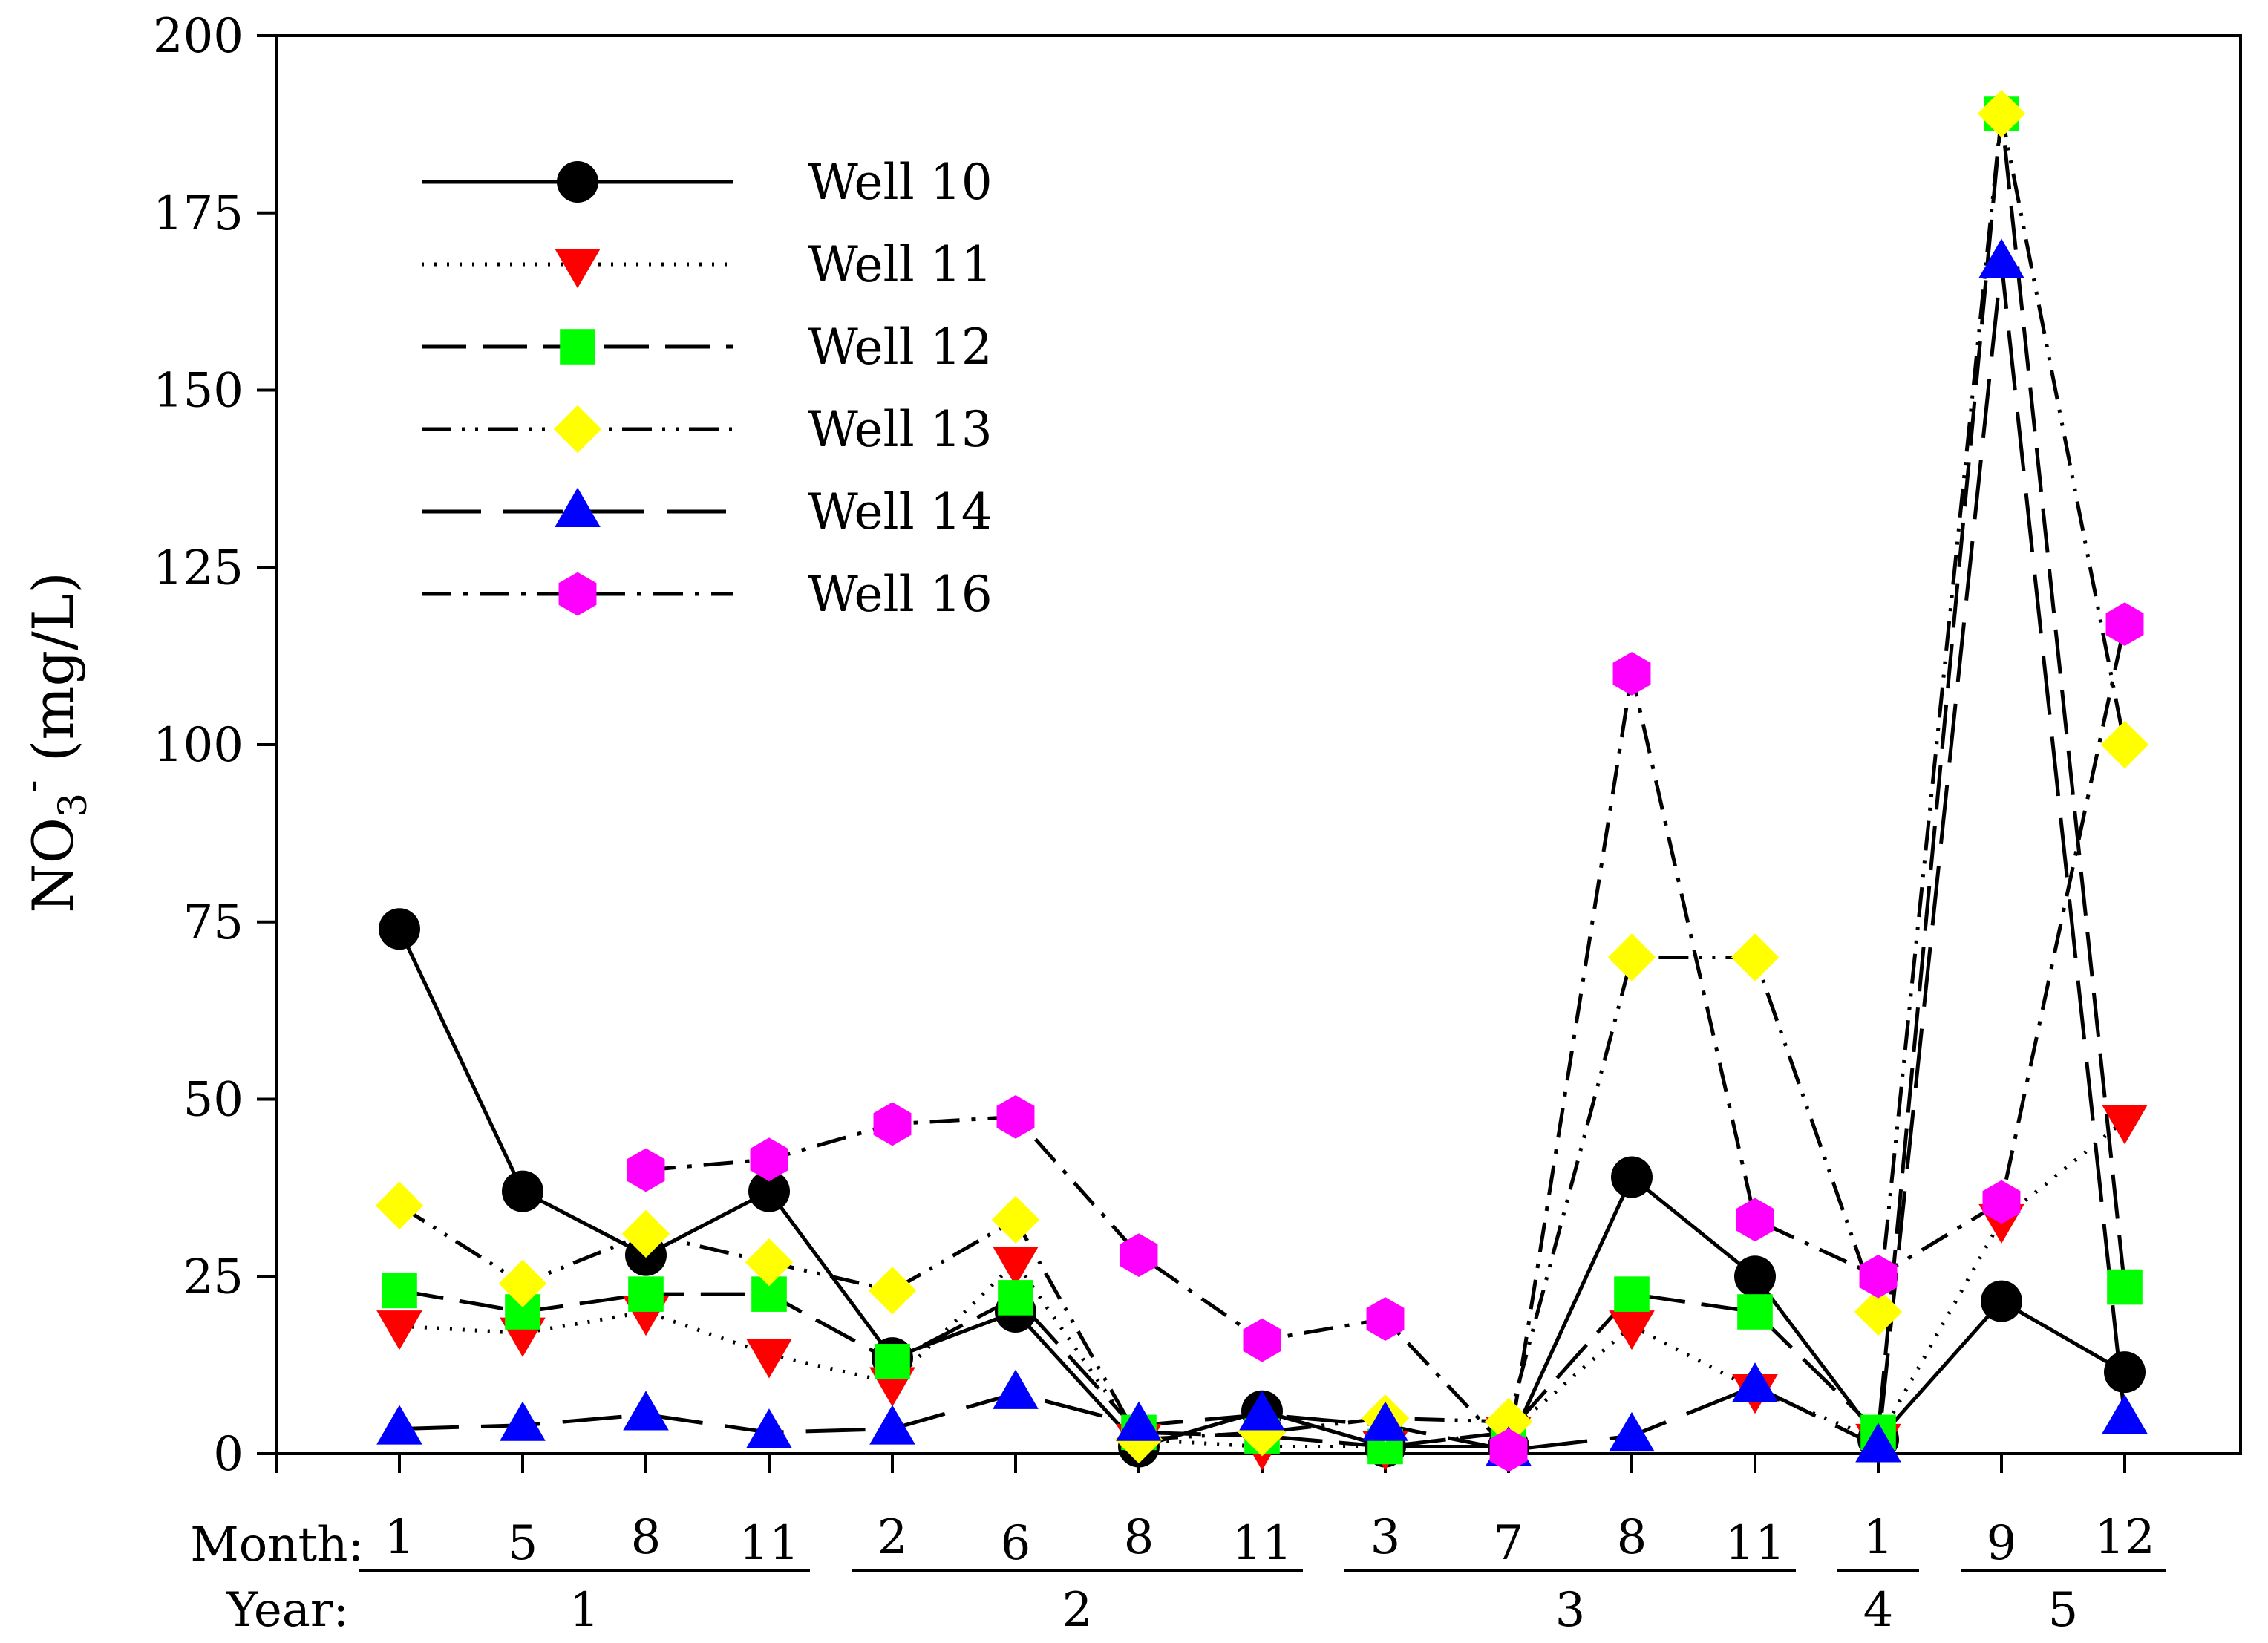 The image size is (2268, 1643). What do you see at coordinates (900, 182) in the screenshot?
I see `legend-label: Well 10` at bounding box center [900, 182].